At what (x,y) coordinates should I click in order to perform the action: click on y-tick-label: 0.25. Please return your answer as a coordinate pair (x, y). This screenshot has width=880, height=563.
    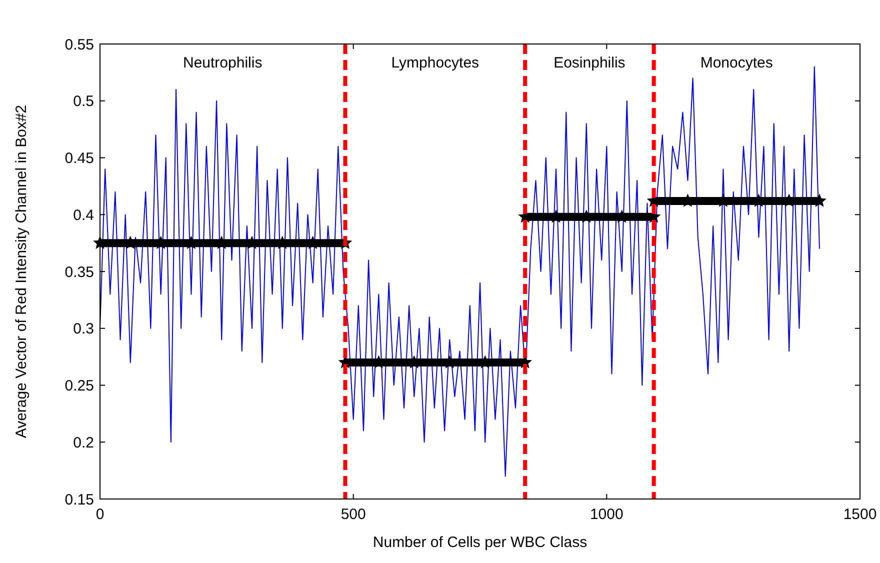
    Looking at the image, I should click on (79, 386).